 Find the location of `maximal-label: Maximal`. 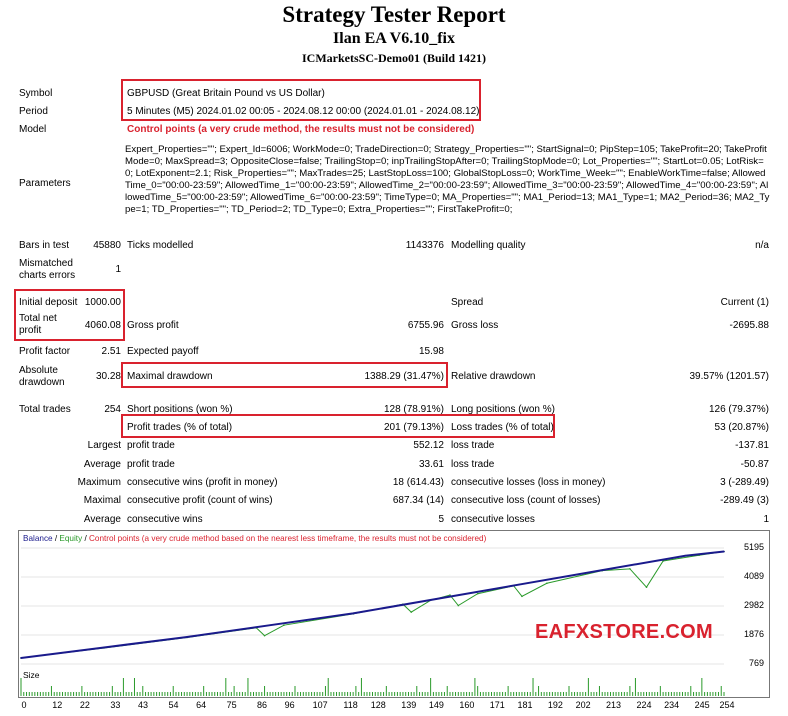

maximal-label: Maximal is located at coordinates (102, 500).